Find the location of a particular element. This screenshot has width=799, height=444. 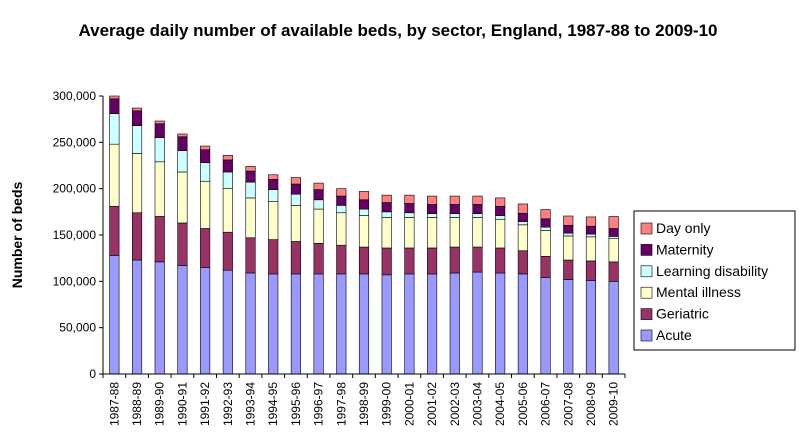

x-tick-label: 1998-99 is located at coordinates (364, 404).